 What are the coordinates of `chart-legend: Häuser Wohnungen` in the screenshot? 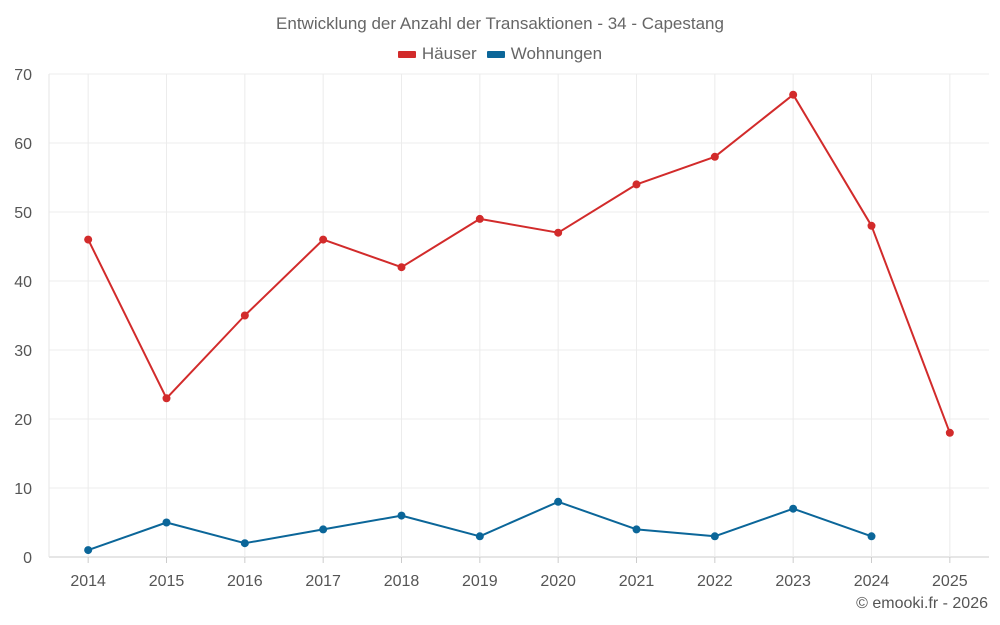 It's located at (500, 54).